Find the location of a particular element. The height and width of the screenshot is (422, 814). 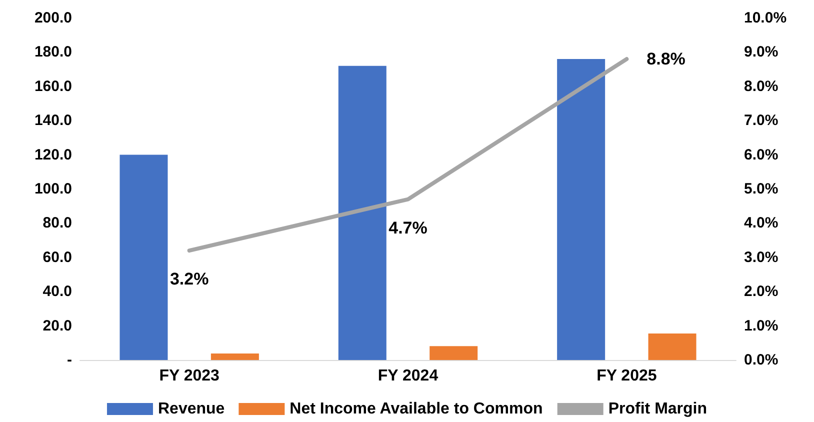

y-tick-label: 100.0 is located at coordinates (53, 189).